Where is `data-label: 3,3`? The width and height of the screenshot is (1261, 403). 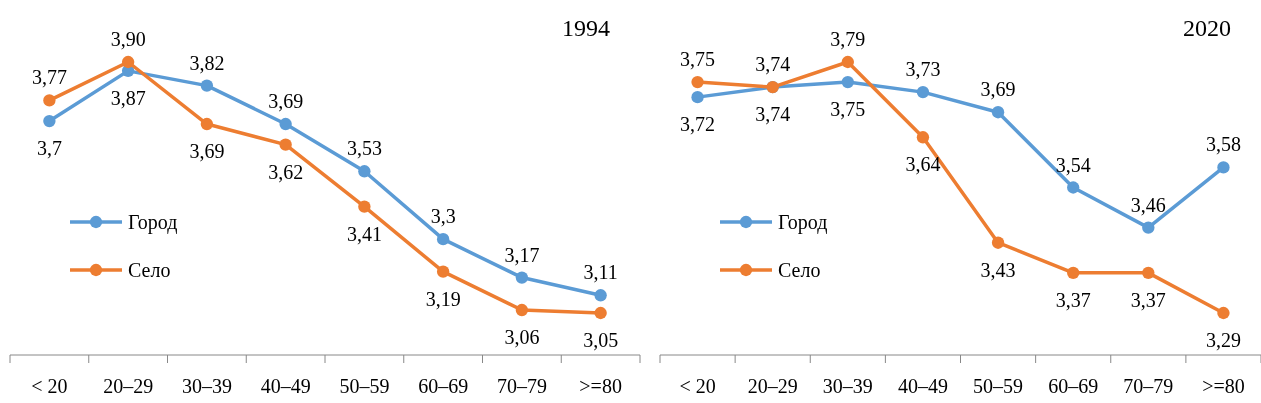 data-label: 3,3 is located at coordinates (443, 216).